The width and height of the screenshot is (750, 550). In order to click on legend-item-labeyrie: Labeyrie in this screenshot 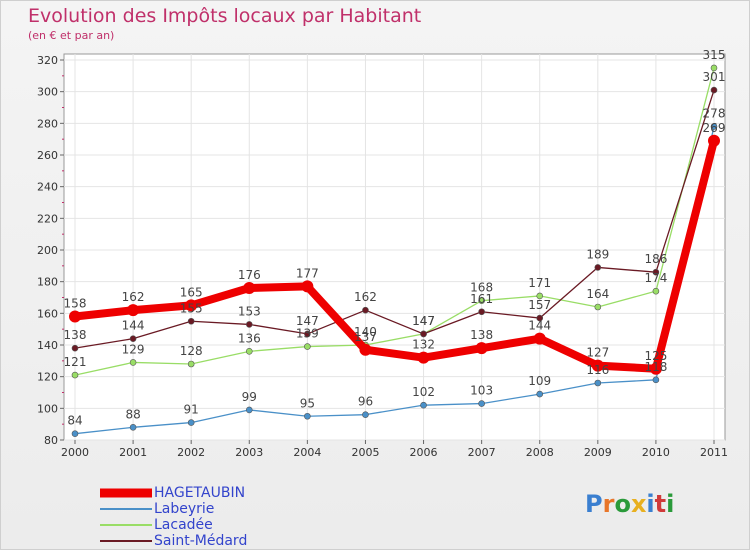, I will do `click(230, 509)`.